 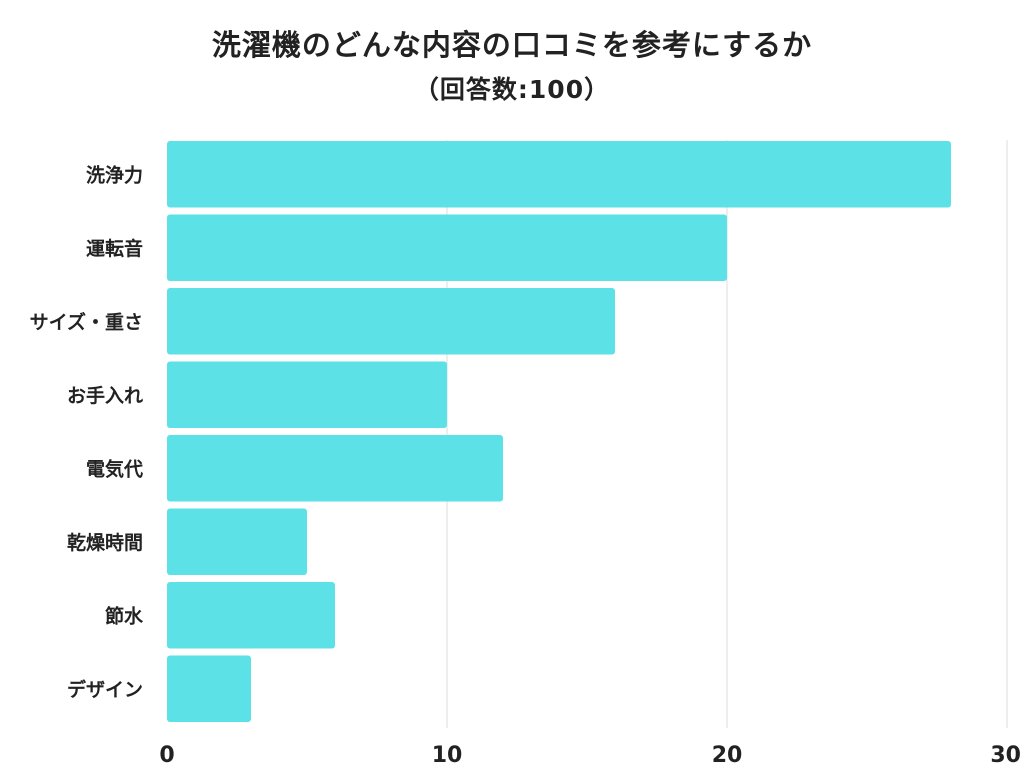 I want to click on x-tick-label: 0, so click(x=166, y=755).